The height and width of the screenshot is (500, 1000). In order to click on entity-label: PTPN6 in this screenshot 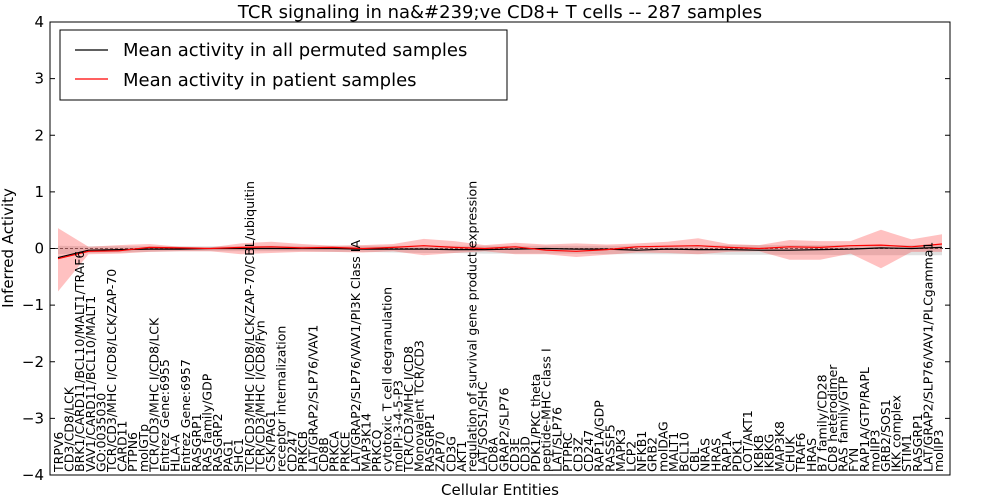, I will do `click(132, 452)`.